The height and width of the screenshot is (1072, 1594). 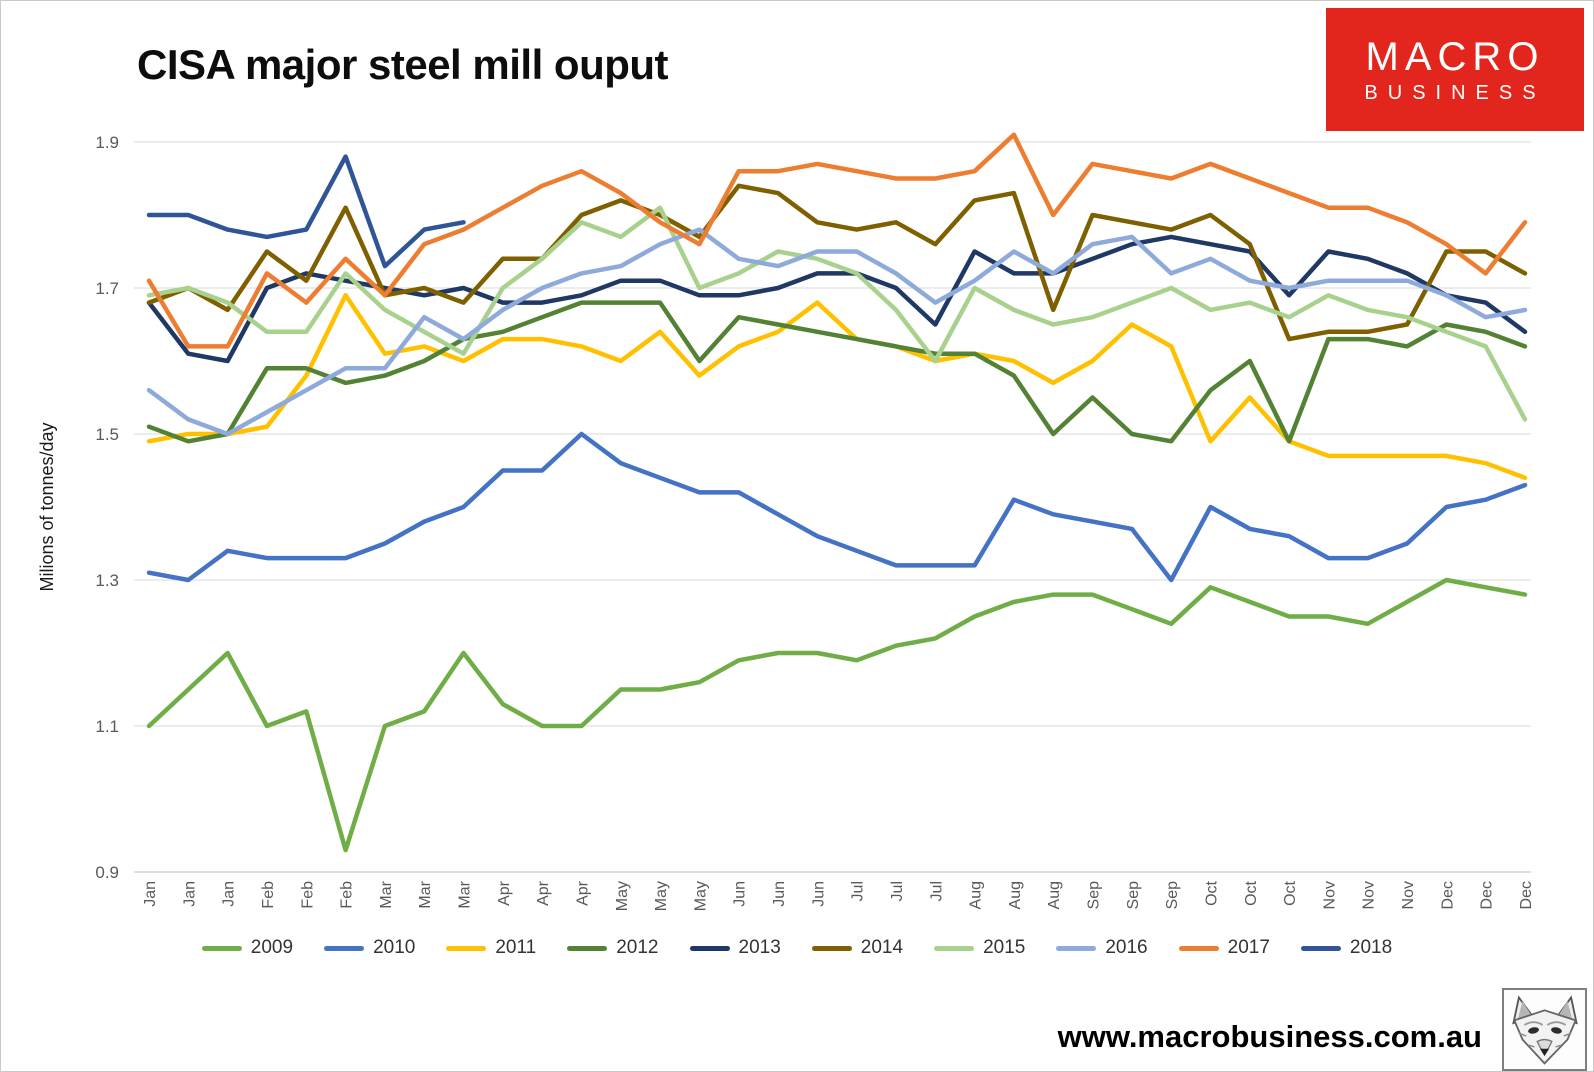 I want to click on legend-item-2016: 2016, so click(x=1102, y=948).